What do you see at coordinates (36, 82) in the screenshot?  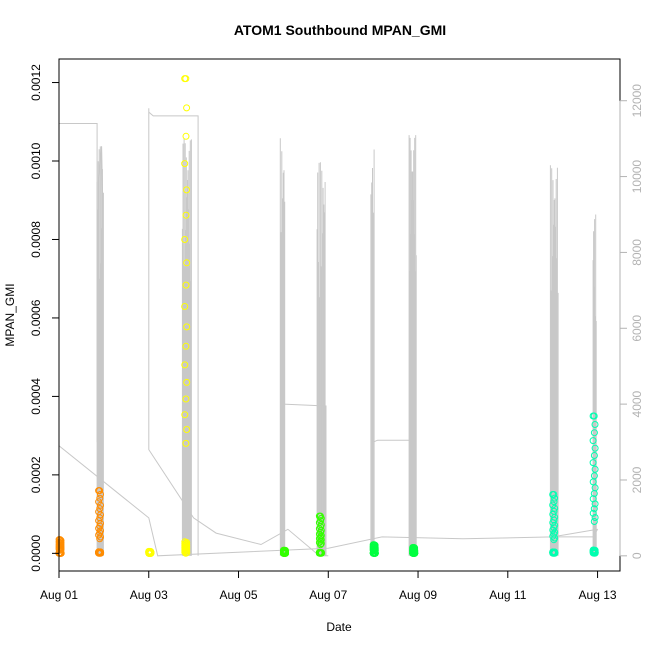 I see `y-tick-label: 0.0012` at bounding box center [36, 82].